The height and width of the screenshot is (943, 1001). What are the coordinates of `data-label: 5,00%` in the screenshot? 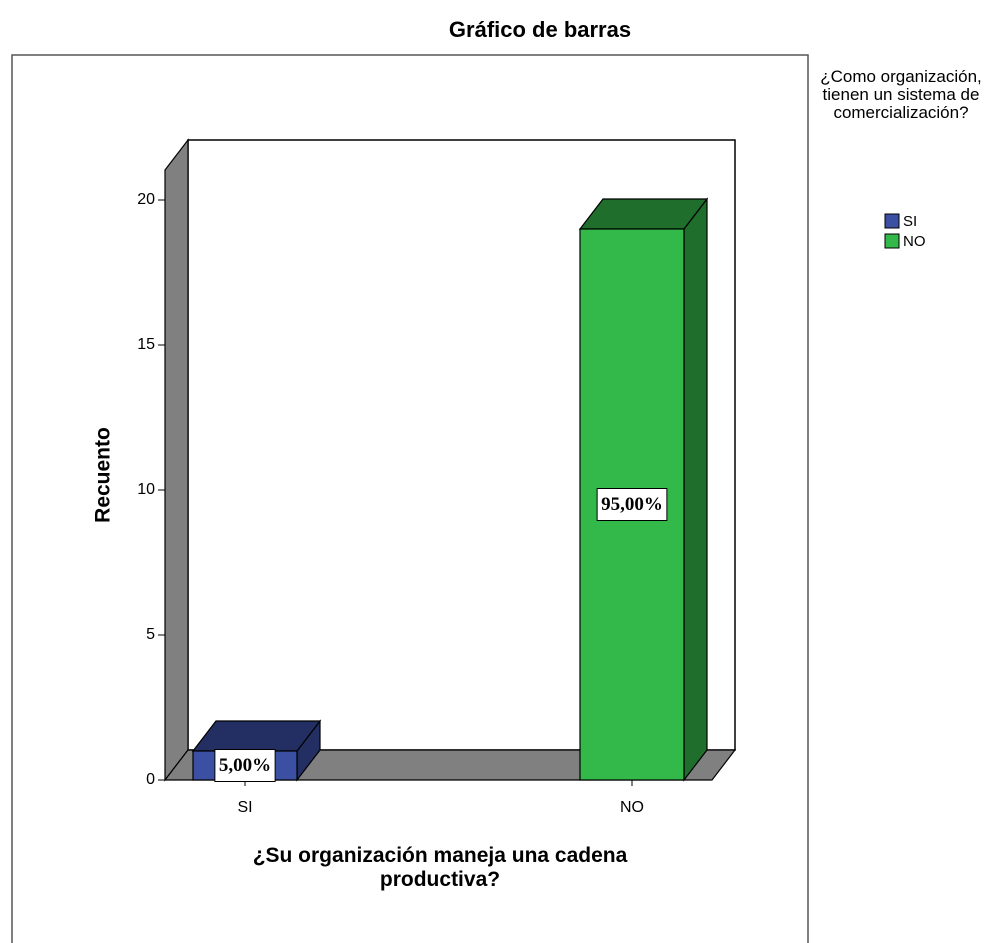 It's located at (245, 765).